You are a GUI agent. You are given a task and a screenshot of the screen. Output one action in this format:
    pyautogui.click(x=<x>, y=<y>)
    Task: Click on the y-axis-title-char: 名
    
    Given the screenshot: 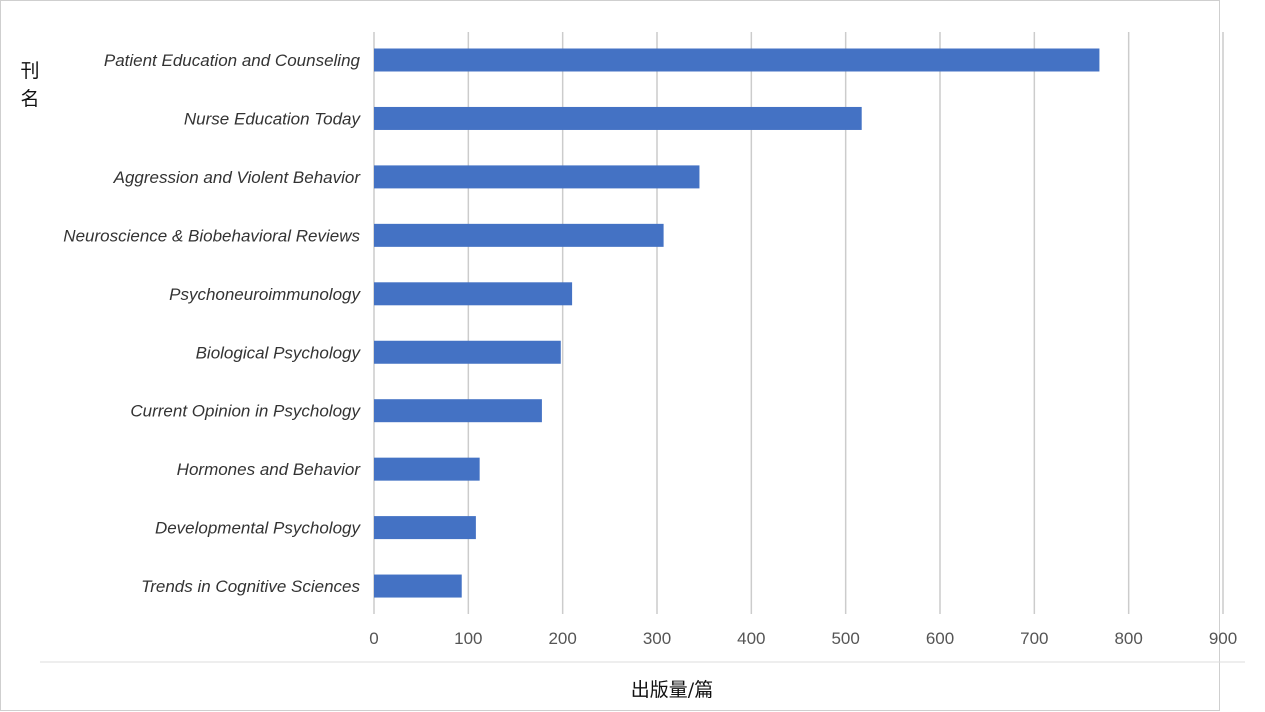 What is the action you would take?
    pyautogui.click(x=29, y=99)
    